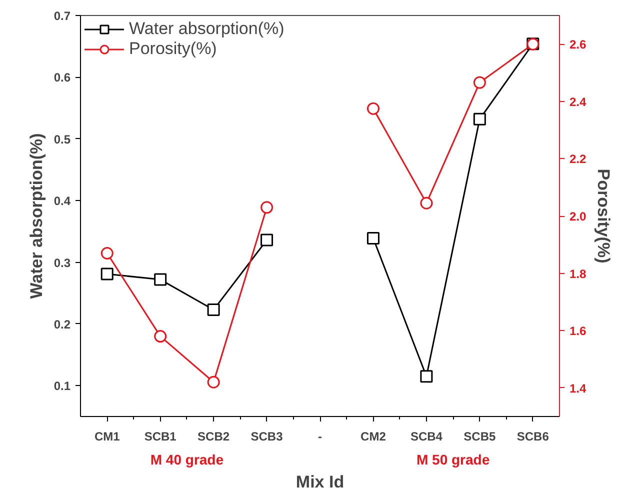 The image size is (639, 494). Describe the element at coordinates (214, 437) in the screenshot. I see `x-tick-label: SCB2` at that location.